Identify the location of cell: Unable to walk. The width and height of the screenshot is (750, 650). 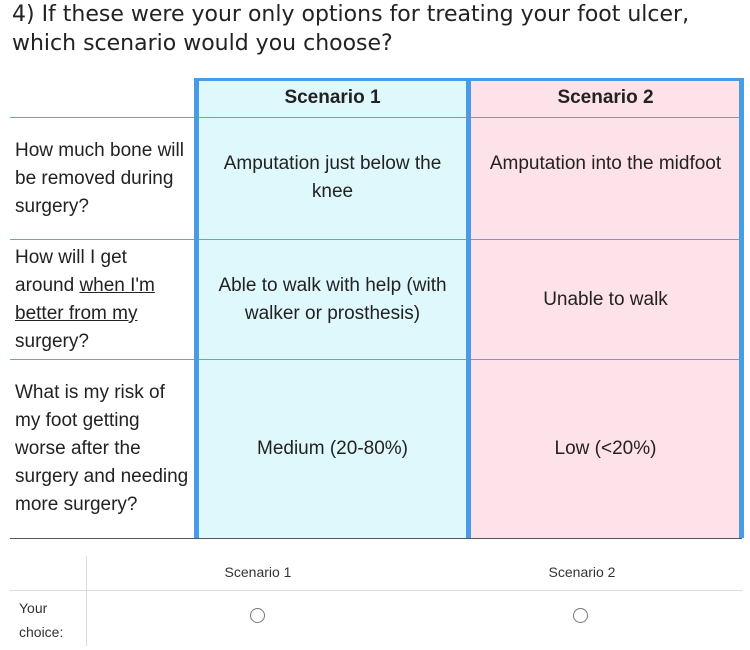
(605, 299).